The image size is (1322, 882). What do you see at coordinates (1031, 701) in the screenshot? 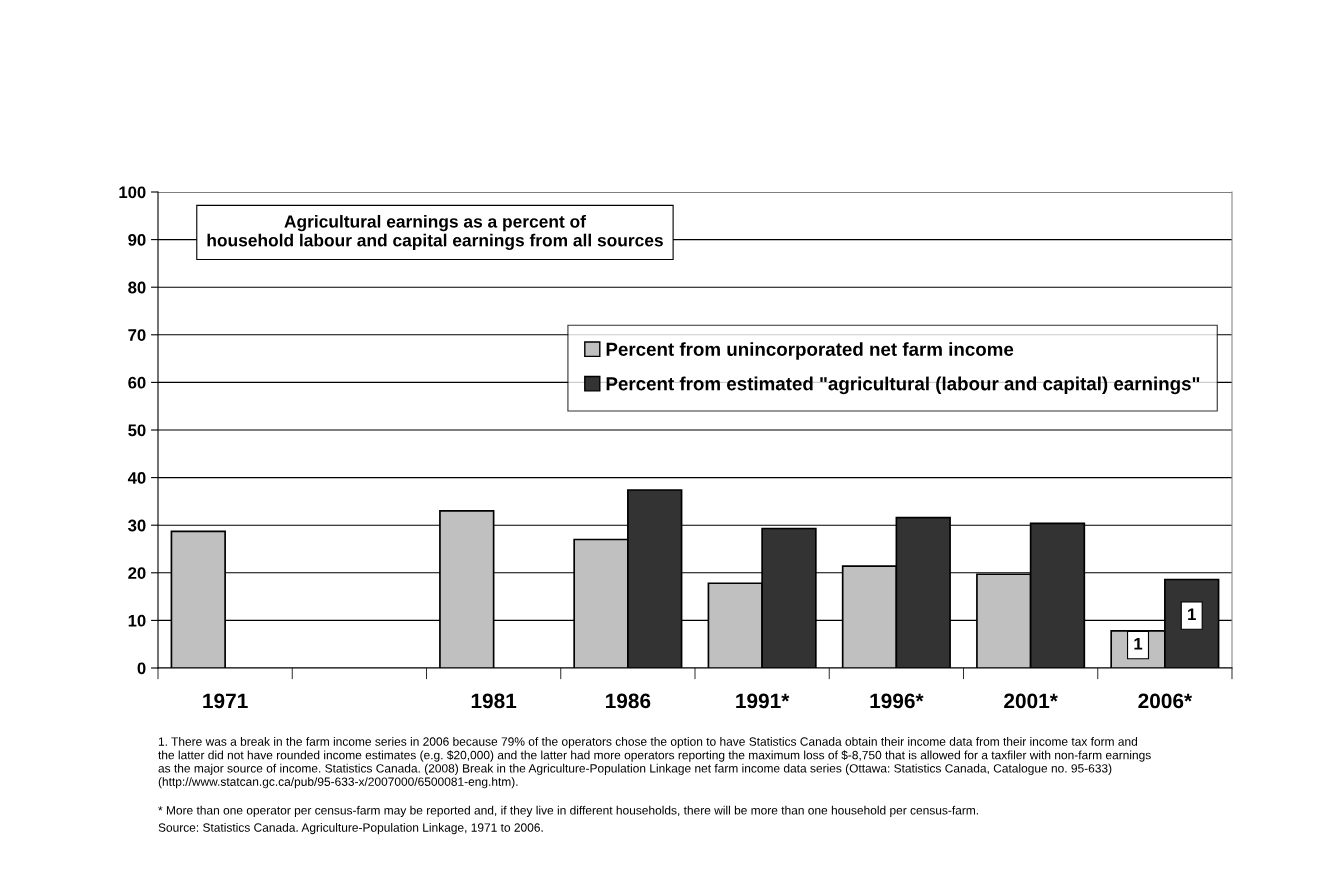
I see `x-tick-label: 2001*` at bounding box center [1031, 701].